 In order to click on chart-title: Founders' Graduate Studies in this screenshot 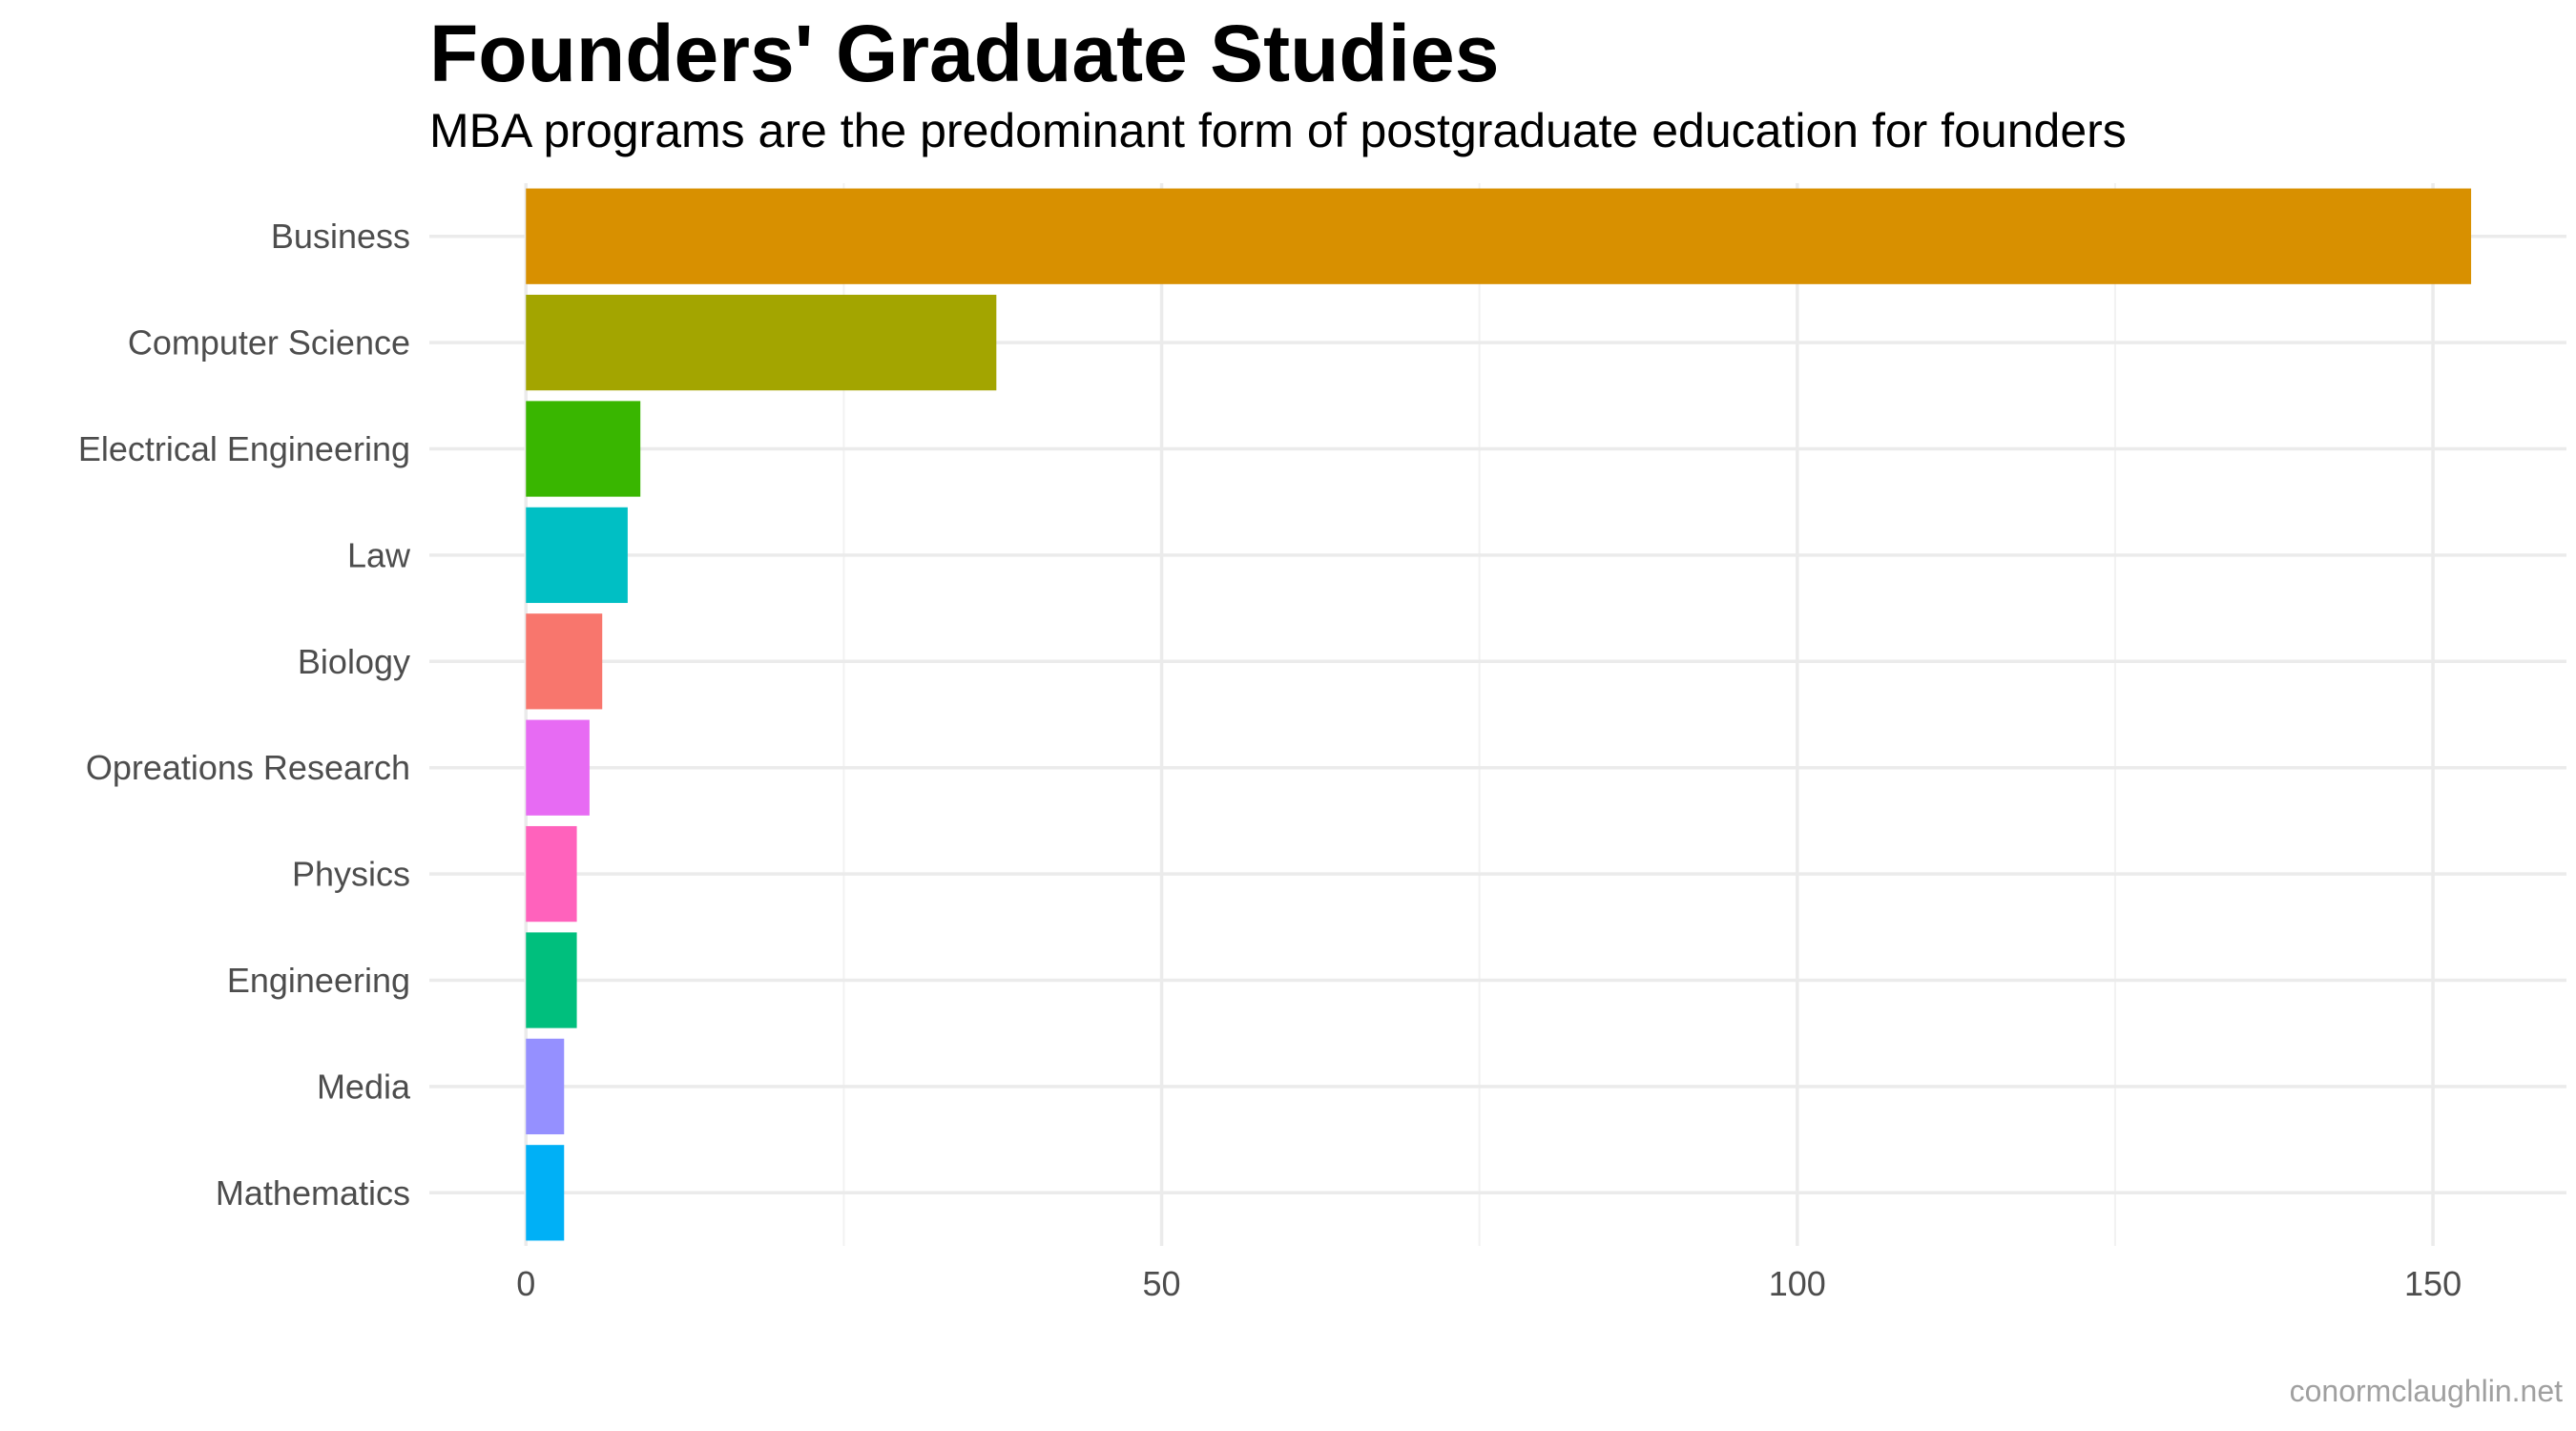, I will do `click(964, 53)`.